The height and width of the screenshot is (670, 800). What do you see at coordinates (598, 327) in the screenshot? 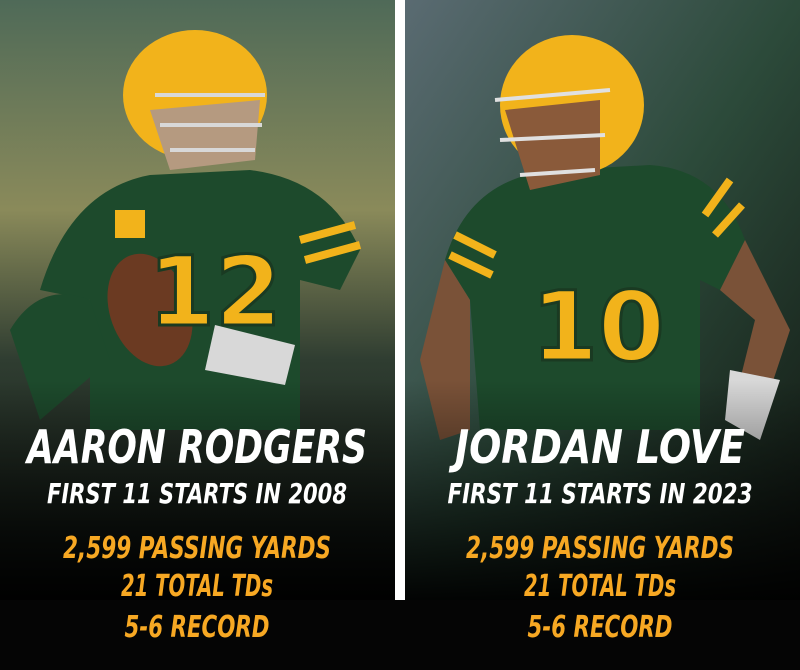
I see `jersey-number: 10` at bounding box center [598, 327].